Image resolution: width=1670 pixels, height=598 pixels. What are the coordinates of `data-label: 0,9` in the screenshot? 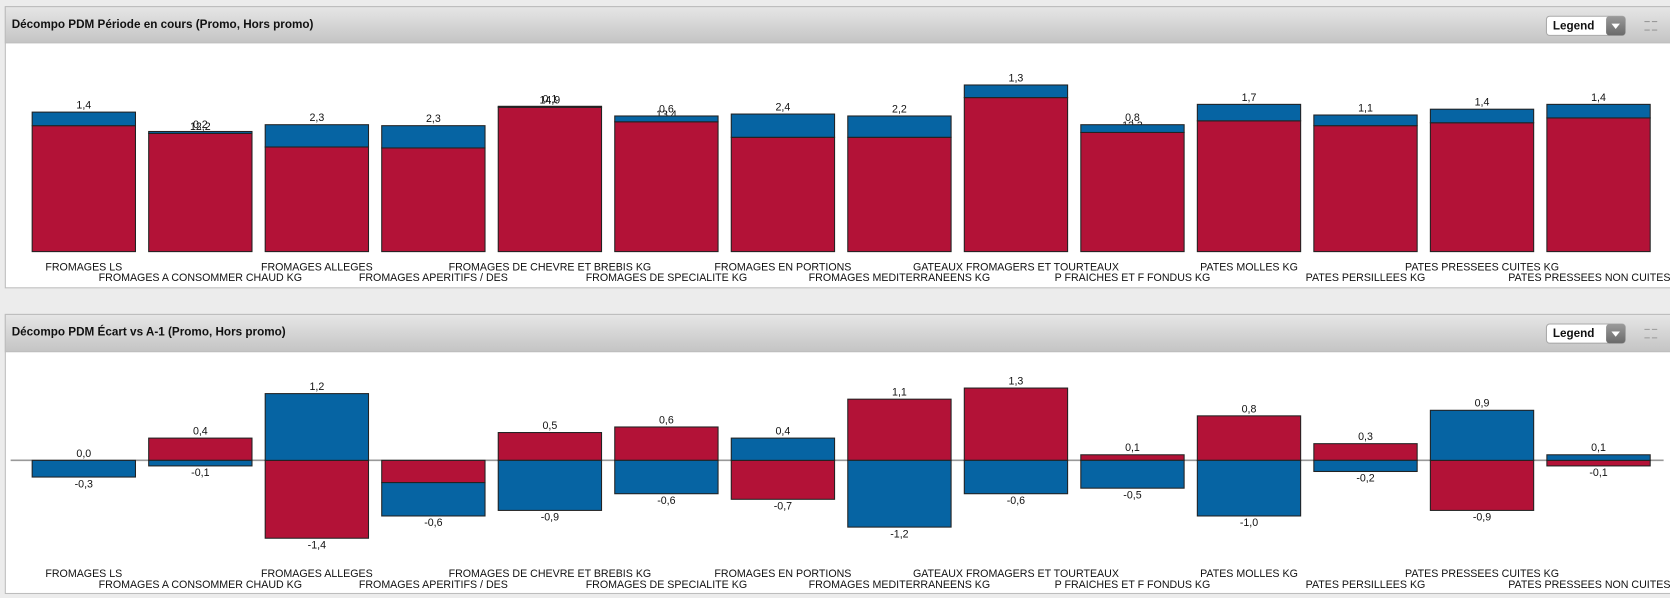 It's located at (1482, 404).